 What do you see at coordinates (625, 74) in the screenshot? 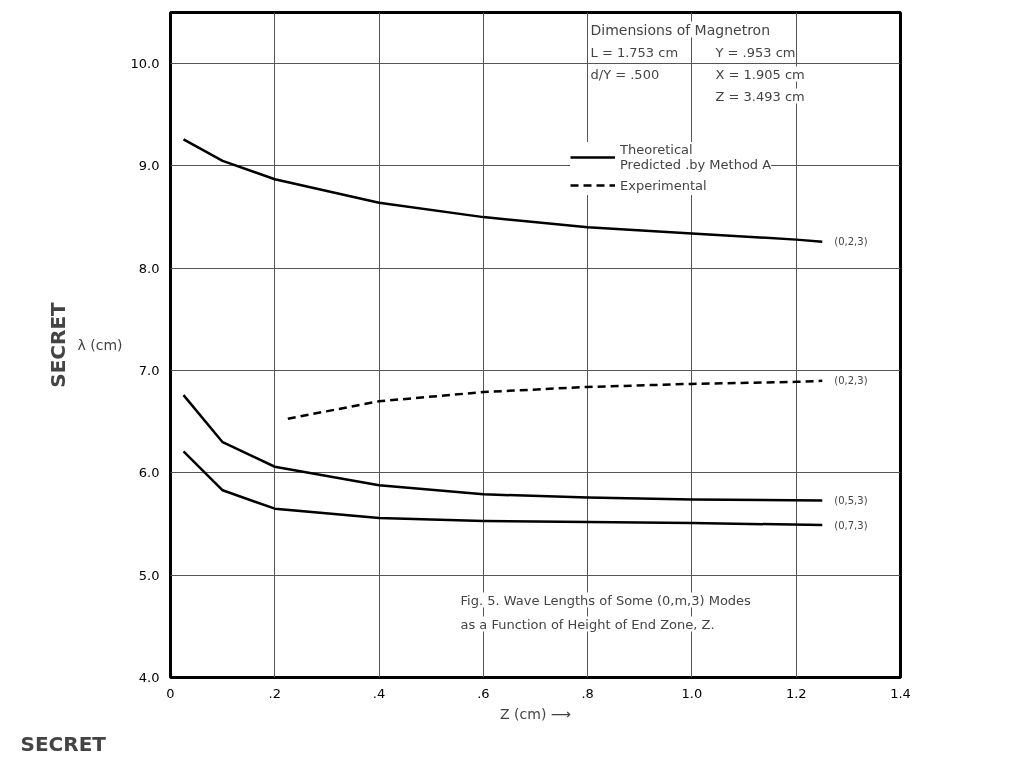
I see `annotation: d/Y = .500` at bounding box center [625, 74].